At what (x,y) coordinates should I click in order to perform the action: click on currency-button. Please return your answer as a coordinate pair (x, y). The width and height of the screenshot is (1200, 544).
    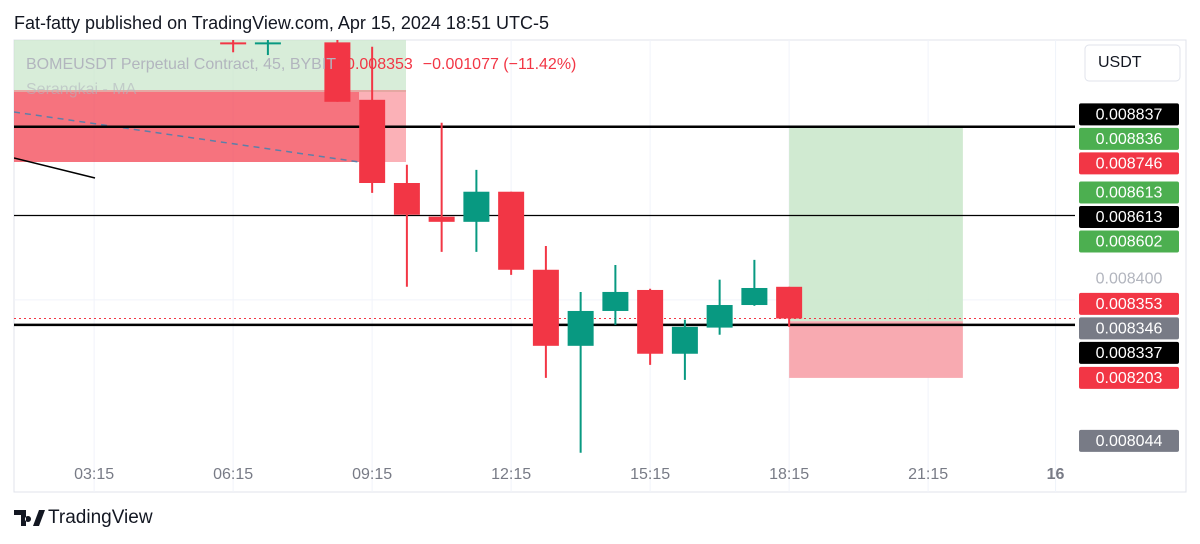
    Looking at the image, I should click on (1132, 63).